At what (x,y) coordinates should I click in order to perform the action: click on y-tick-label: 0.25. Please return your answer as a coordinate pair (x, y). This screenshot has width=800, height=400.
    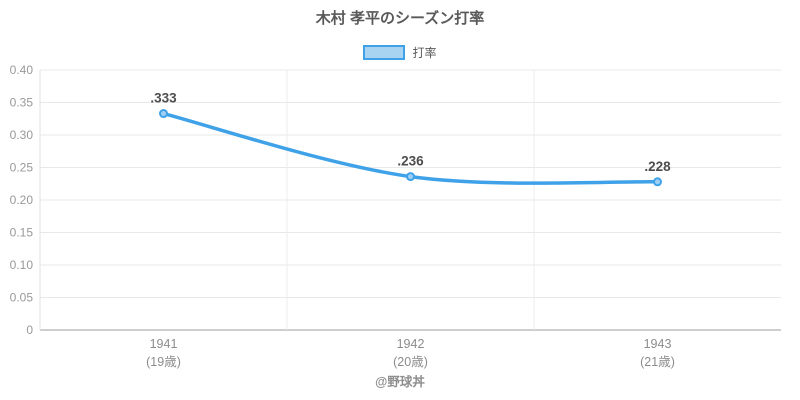
    Looking at the image, I should click on (22, 168).